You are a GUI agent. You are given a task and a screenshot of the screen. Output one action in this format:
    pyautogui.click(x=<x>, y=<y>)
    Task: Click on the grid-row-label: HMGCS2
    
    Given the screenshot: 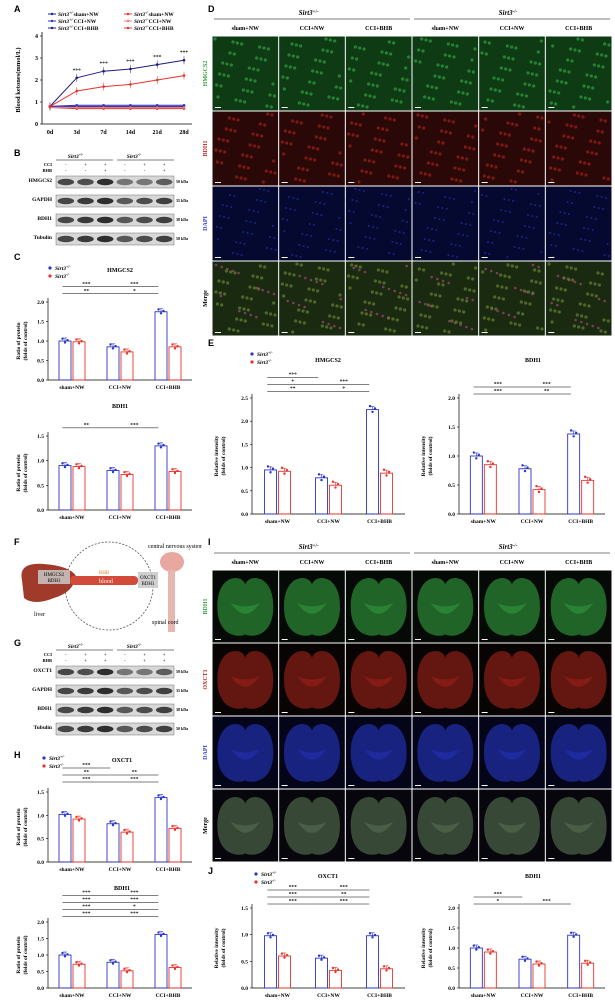 What is the action you would take?
    pyautogui.click(x=206, y=74)
    